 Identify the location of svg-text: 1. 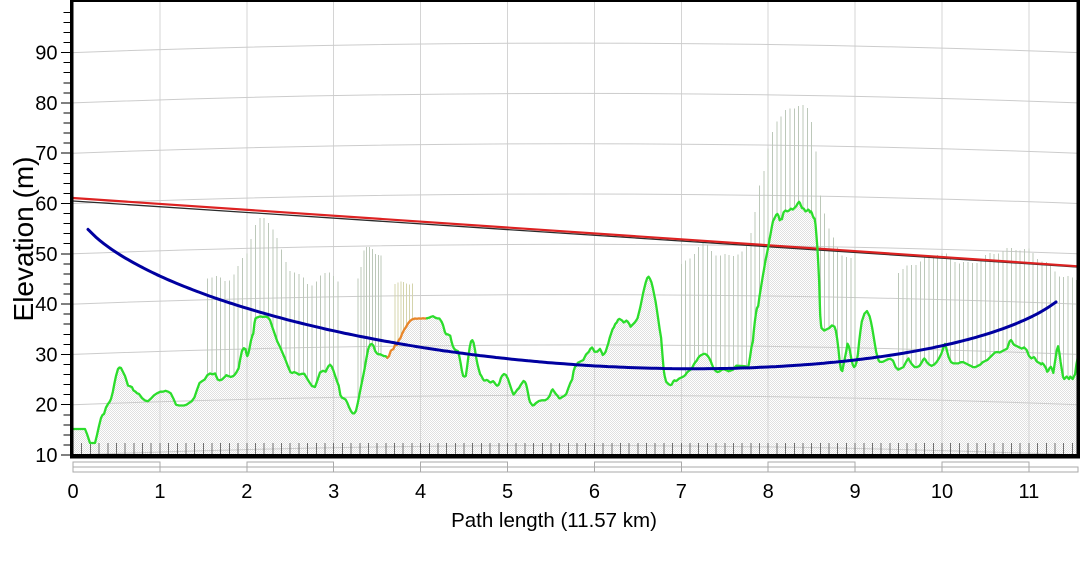
(159, 492).